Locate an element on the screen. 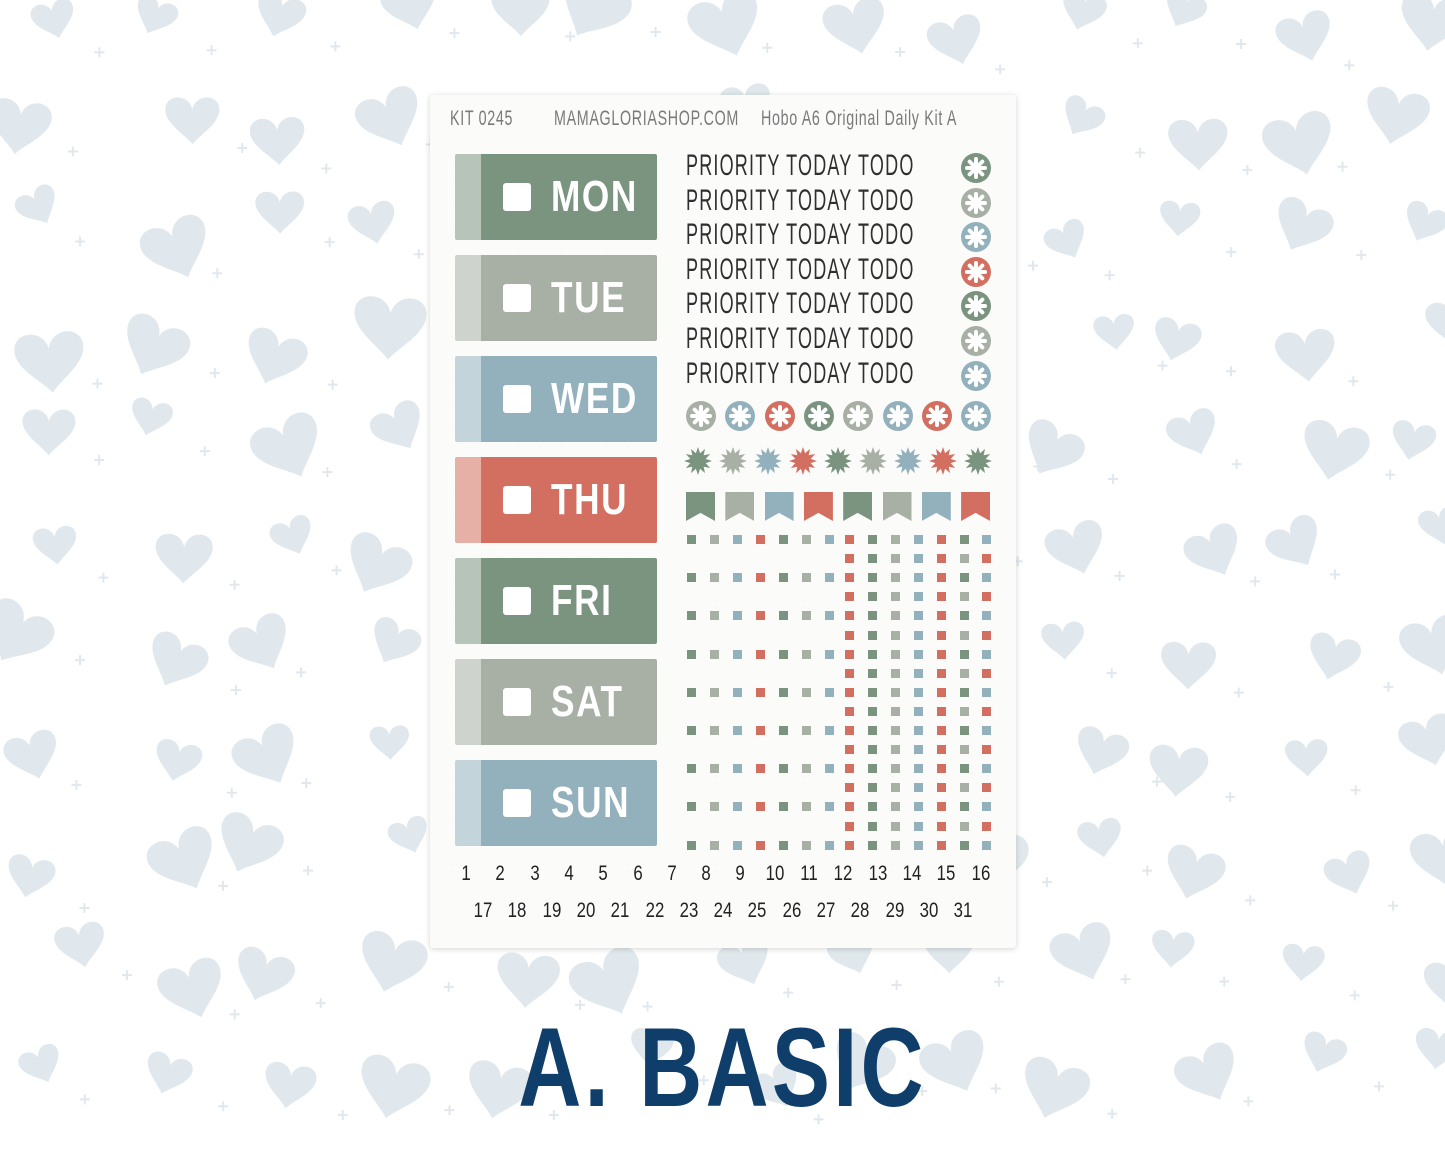 The height and width of the screenshot is (1156, 1445). day-label-sticker: FRI is located at coordinates (556, 601).